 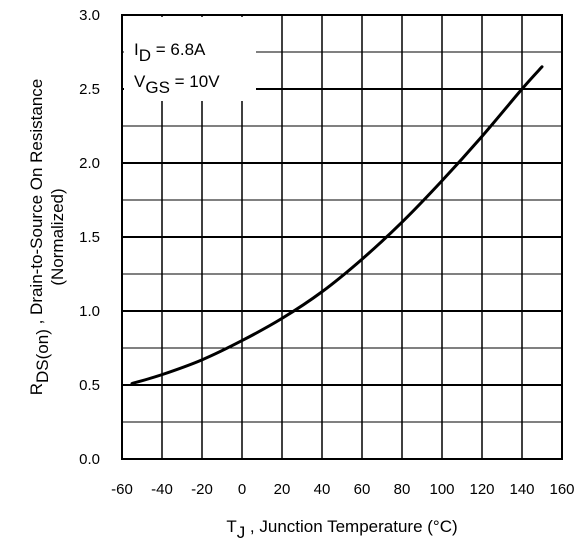 What do you see at coordinates (89, 385) in the screenshot?
I see `y-tick-label: 0.5` at bounding box center [89, 385].